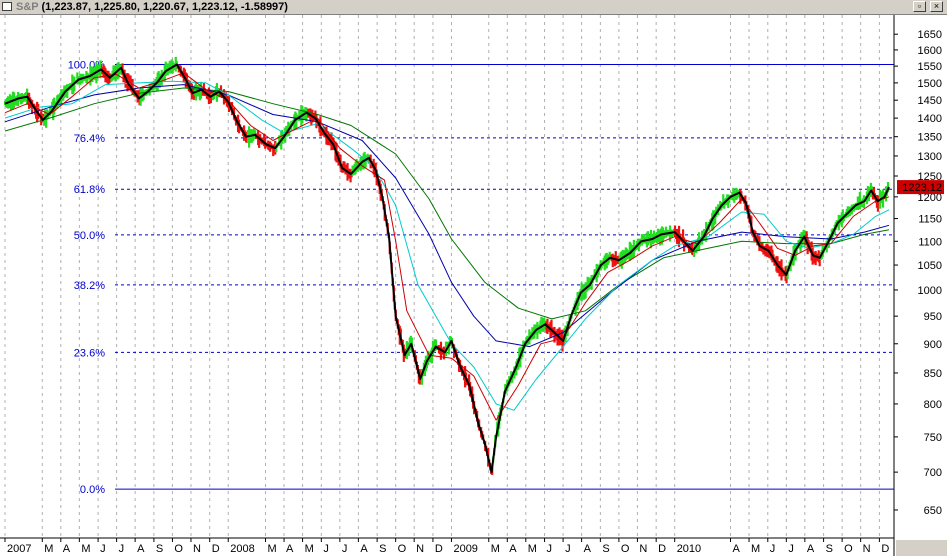  I want to click on y-tick-label: 1600, so click(930, 51).